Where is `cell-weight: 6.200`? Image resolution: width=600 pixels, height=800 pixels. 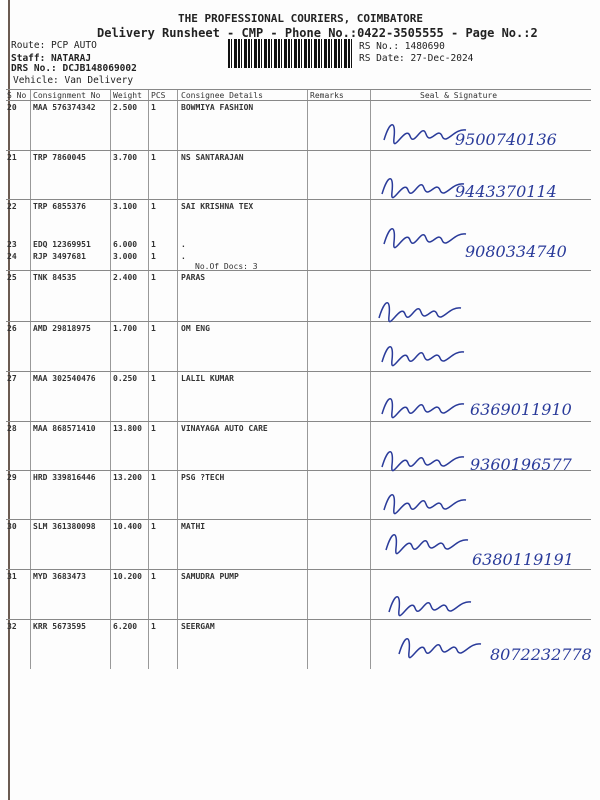 cell-weight: 6.200 is located at coordinates (125, 626).